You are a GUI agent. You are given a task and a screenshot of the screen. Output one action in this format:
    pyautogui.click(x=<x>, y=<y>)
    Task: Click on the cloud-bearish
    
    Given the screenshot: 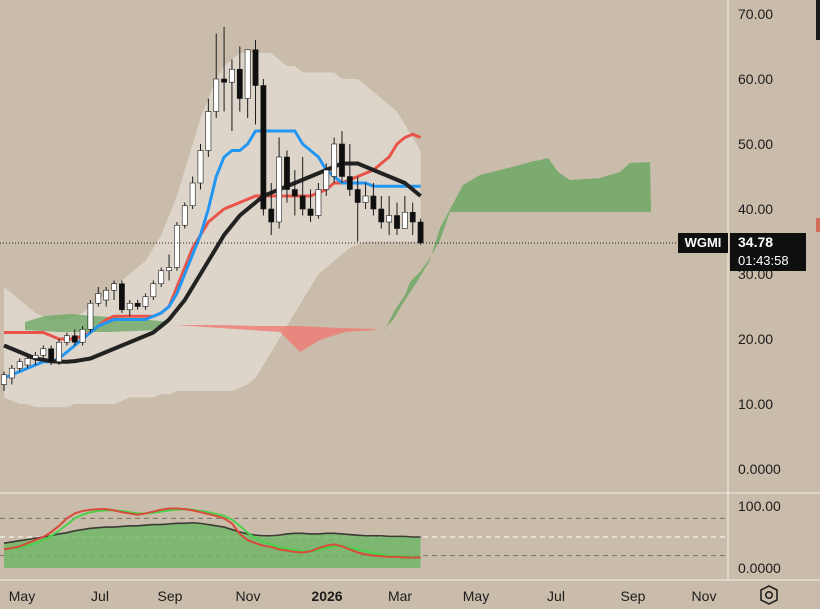 What is the action you would take?
    pyautogui.click(x=276, y=338)
    